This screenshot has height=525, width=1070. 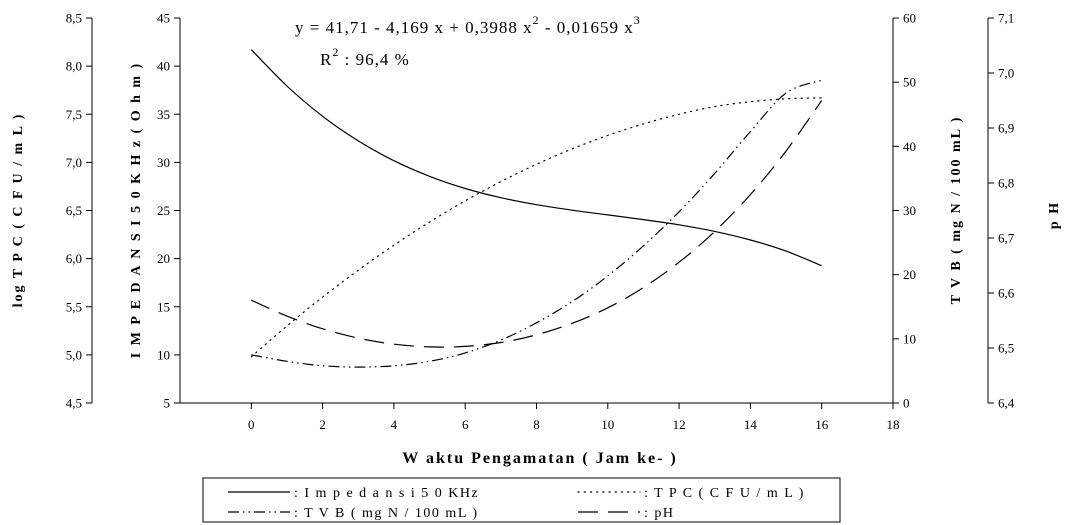 What do you see at coordinates (724, 493) in the screenshot?
I see `legend-label-tpc: : T P C ( C F U / m L )` at bounding box center [724, 493].